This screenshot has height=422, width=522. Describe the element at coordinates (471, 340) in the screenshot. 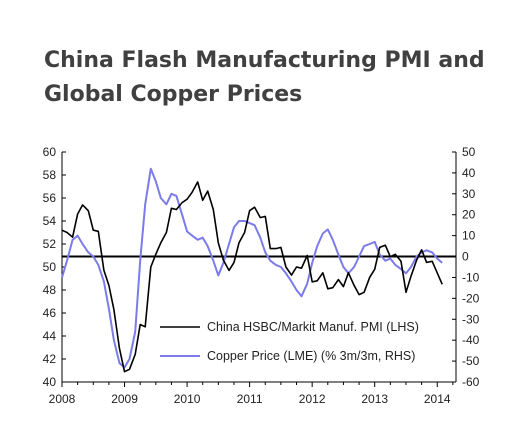

I see `right-tick-label: -40` at that location.